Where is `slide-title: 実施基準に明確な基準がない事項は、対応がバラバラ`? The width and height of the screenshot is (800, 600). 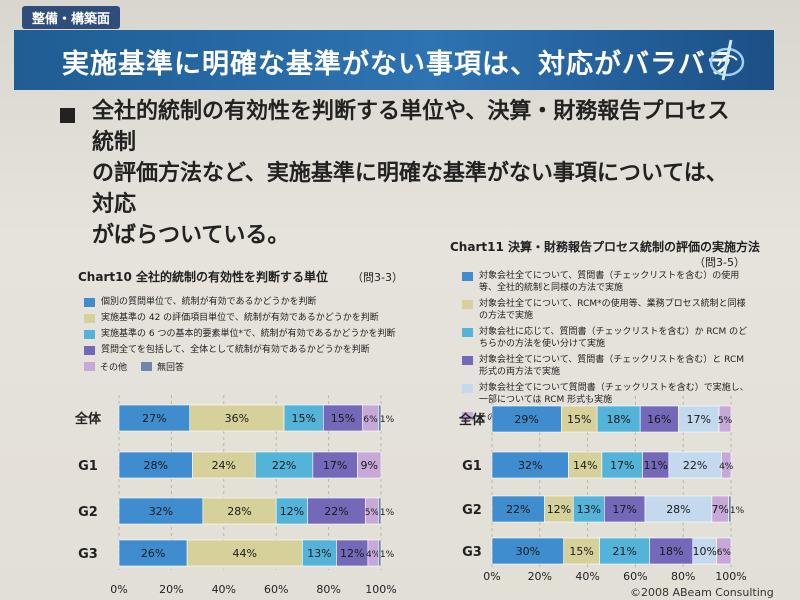
slide-title: 実施基準に明確な基準がない事項は、対応がバラバラ is located at coordinates (398, 64).